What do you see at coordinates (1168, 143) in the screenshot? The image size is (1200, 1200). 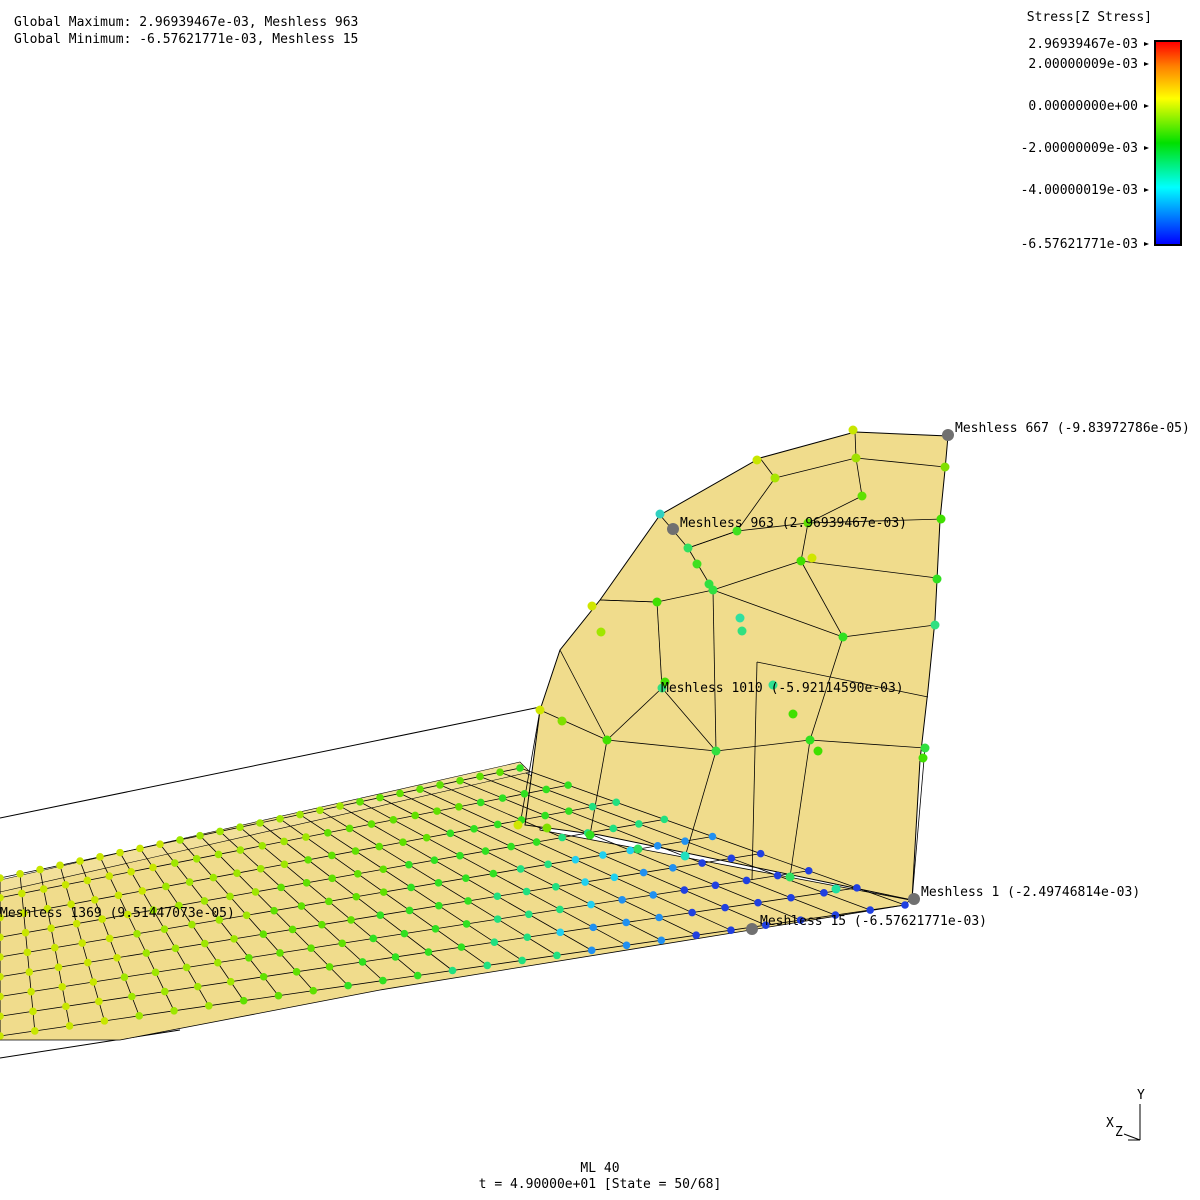 I see `color-scale-bar` at bounding box center [1168, 143].